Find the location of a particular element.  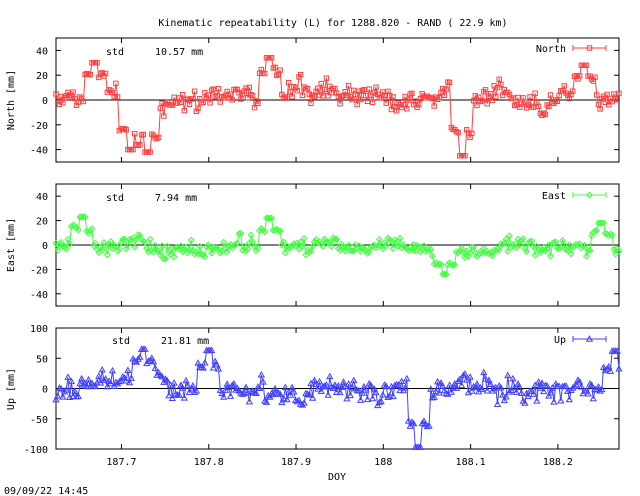

up-std-value: 21.81 mm is located at coordinates (185, 341).